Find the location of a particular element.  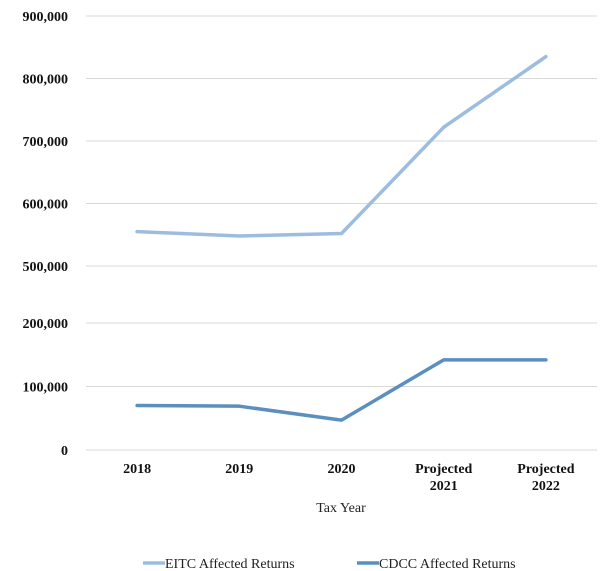

x-tick-label: Projected 2021 is located at coordinates (443, 478).